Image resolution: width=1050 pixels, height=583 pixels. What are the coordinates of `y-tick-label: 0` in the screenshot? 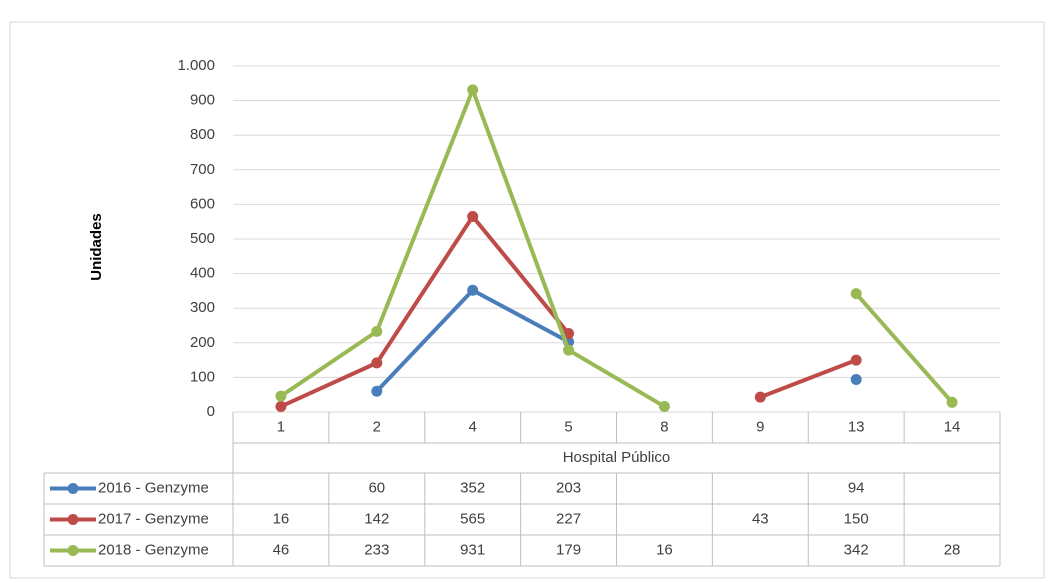 It's located at (211, 411).